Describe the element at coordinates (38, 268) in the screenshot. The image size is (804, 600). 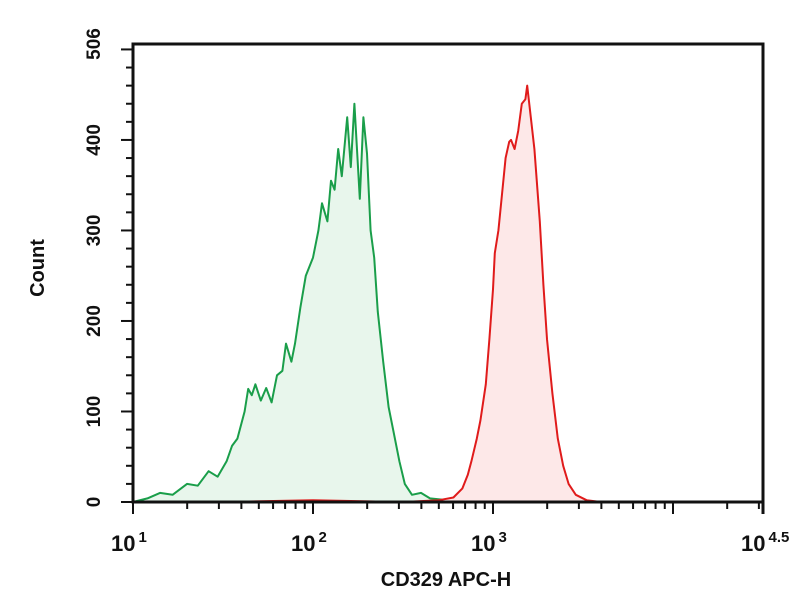
I see `y-axis-label: Count` at that location.